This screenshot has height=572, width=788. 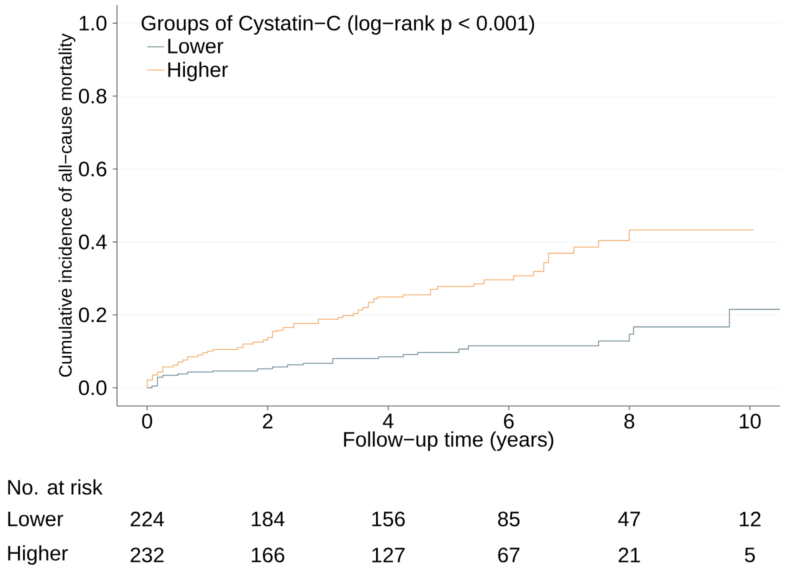 I want to click on x-tick-label: 0, so click(x=147, y=421).